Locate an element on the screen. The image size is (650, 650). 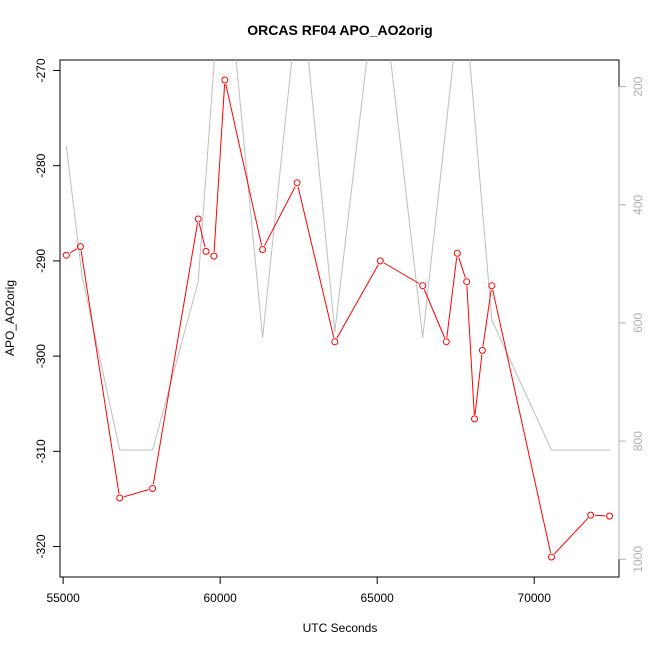
x-tick-label: 55000 is located at coordinates (63, 598).